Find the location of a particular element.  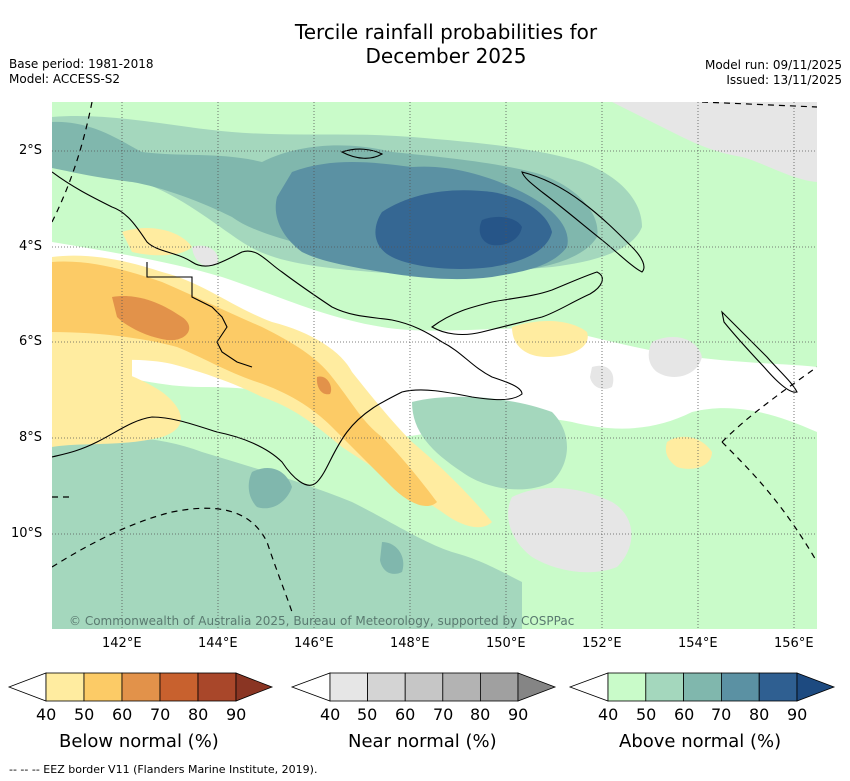

below-70-south-region is located at coordinates (324, 385).